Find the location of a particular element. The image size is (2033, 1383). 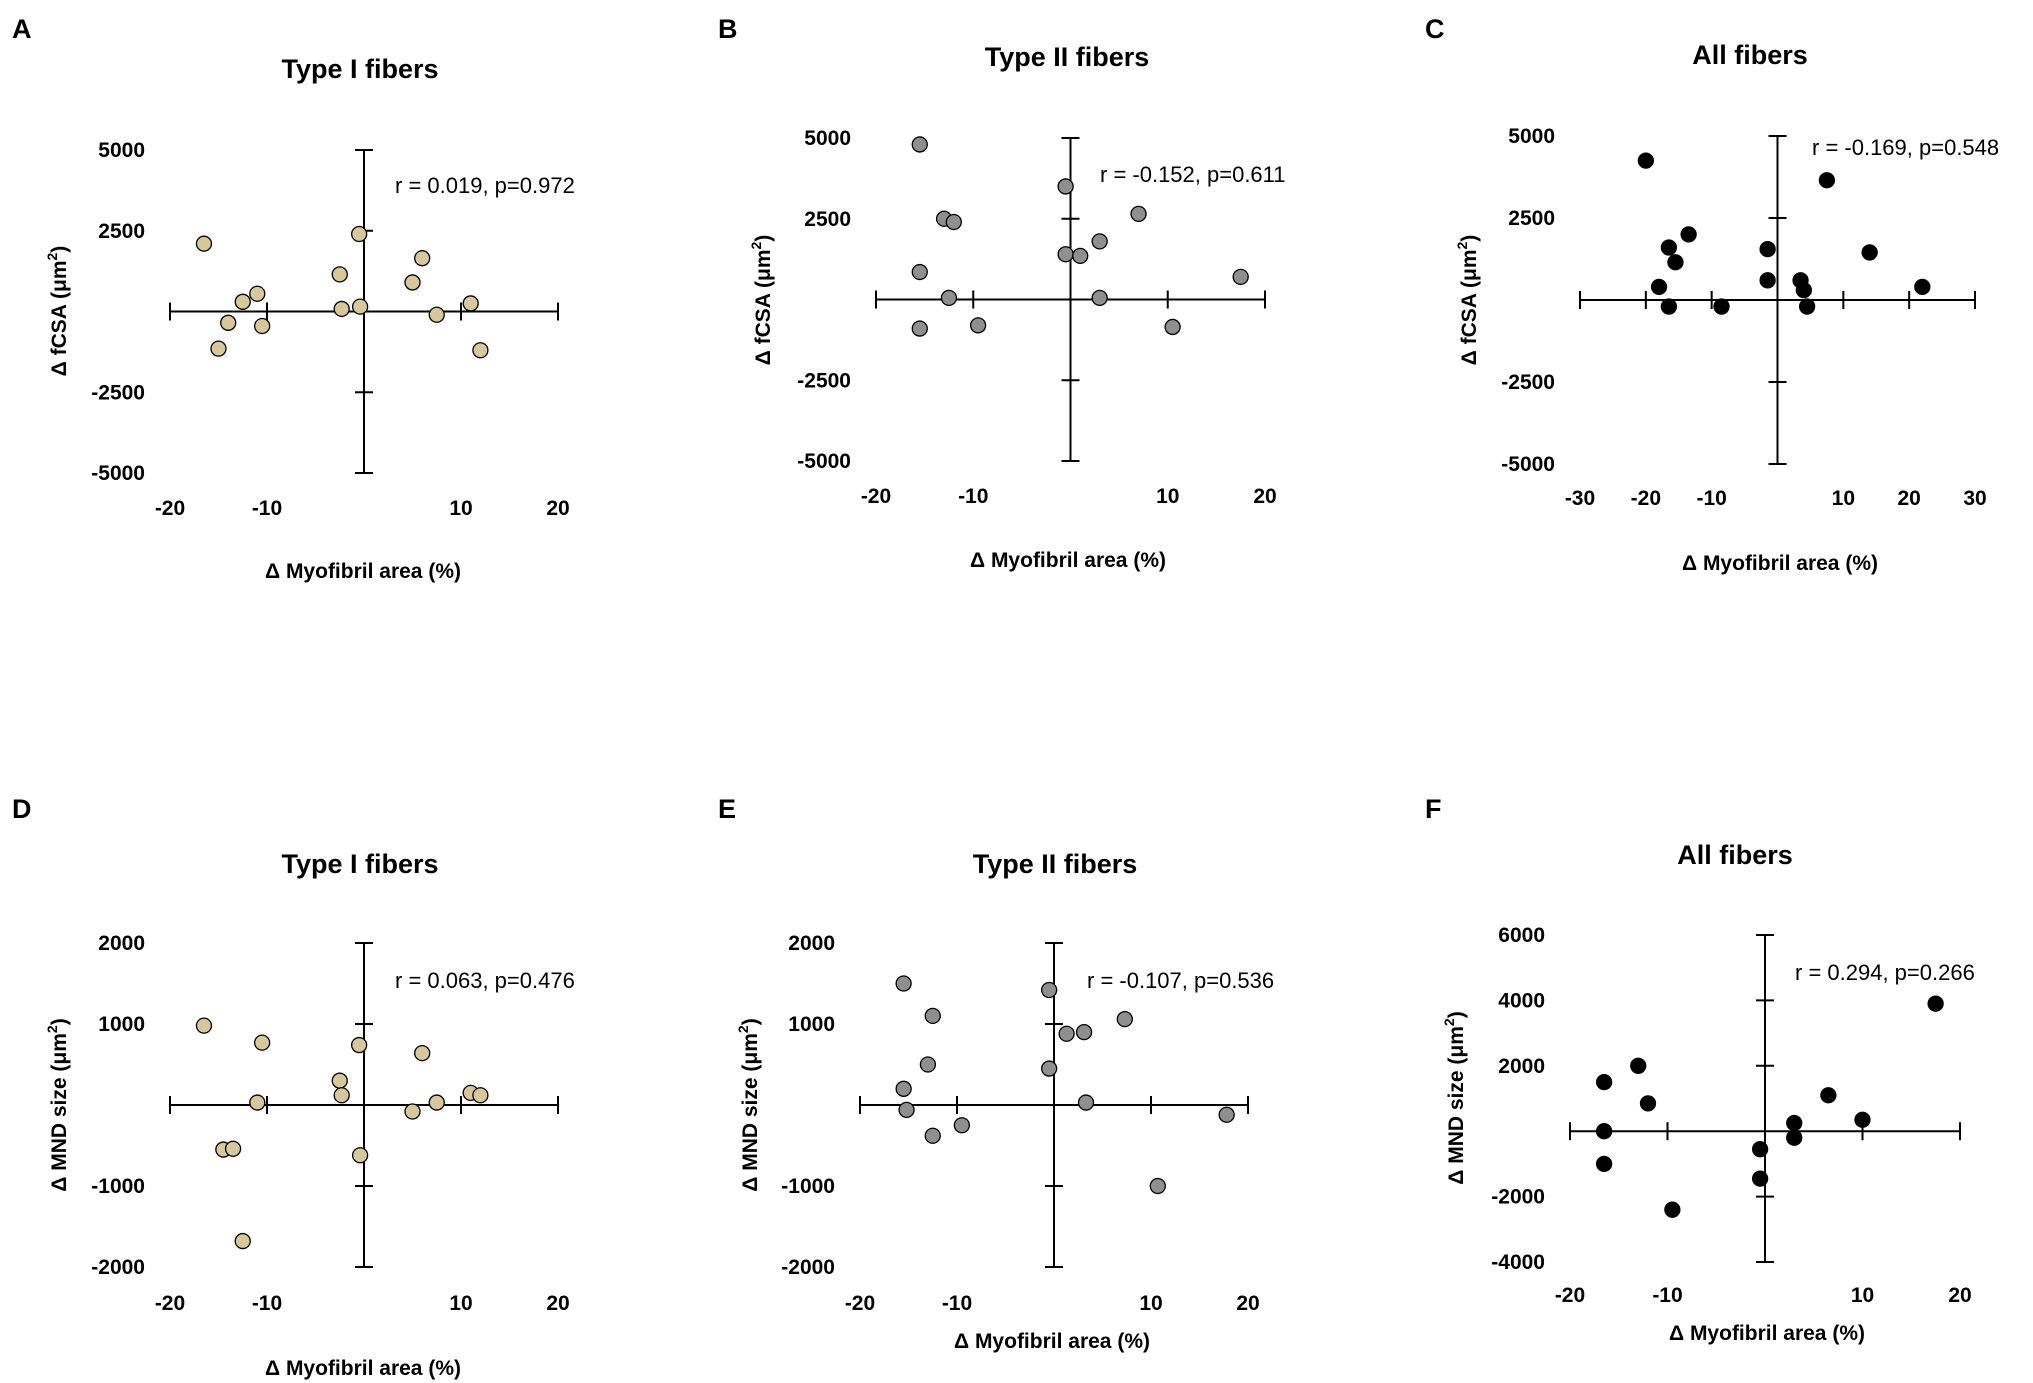

panel-title-f: All fibers is located at coordinates (1735, 855).